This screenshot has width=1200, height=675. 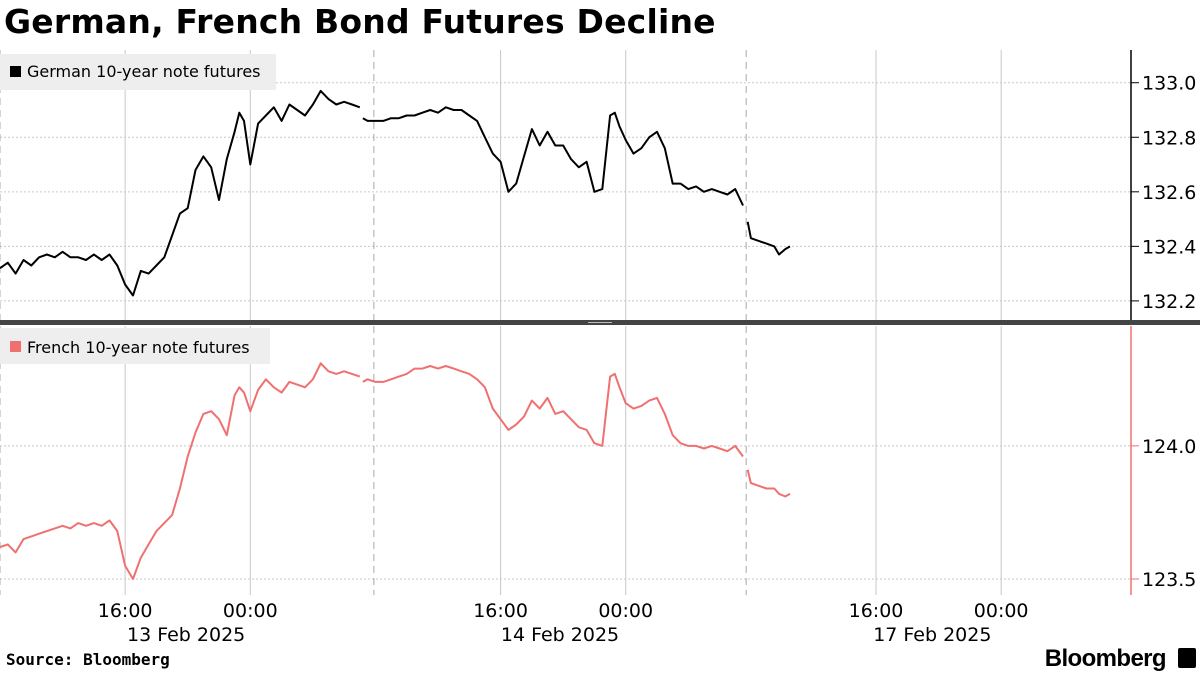 I want to click on y-tick-label: 124.0, so click(x=1169, y=447).